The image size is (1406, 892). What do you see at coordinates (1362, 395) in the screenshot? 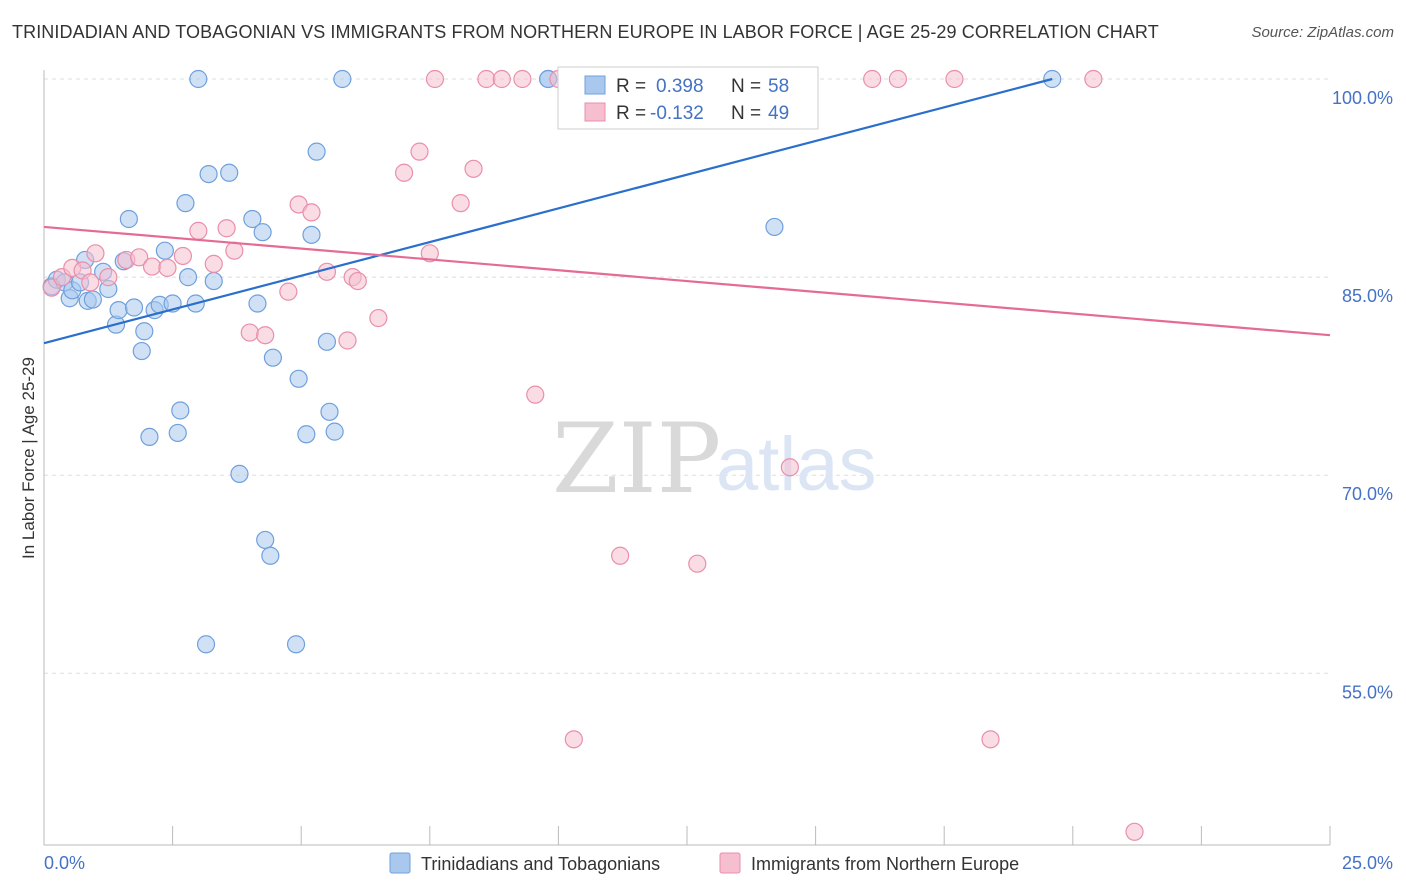
I see `y-axis-tick-labels: 100.0% 85.0% 70.0% 55.0%` at bounding box center [1362, 395].